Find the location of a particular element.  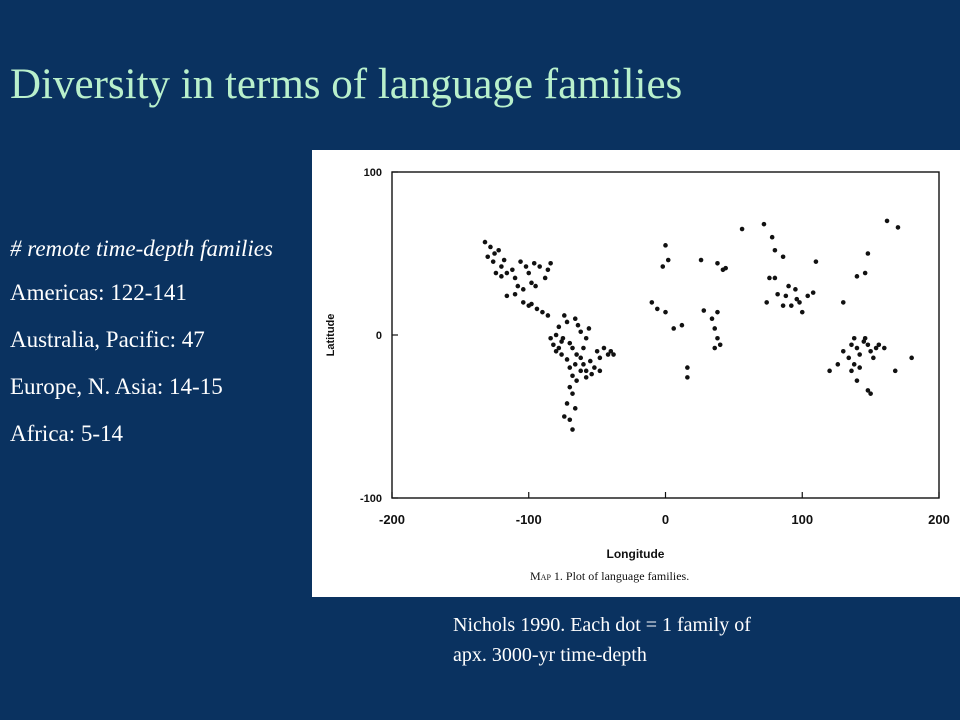

caption-line-2: apx. 3000-yr time-depth is located at coordinates (550, 655).